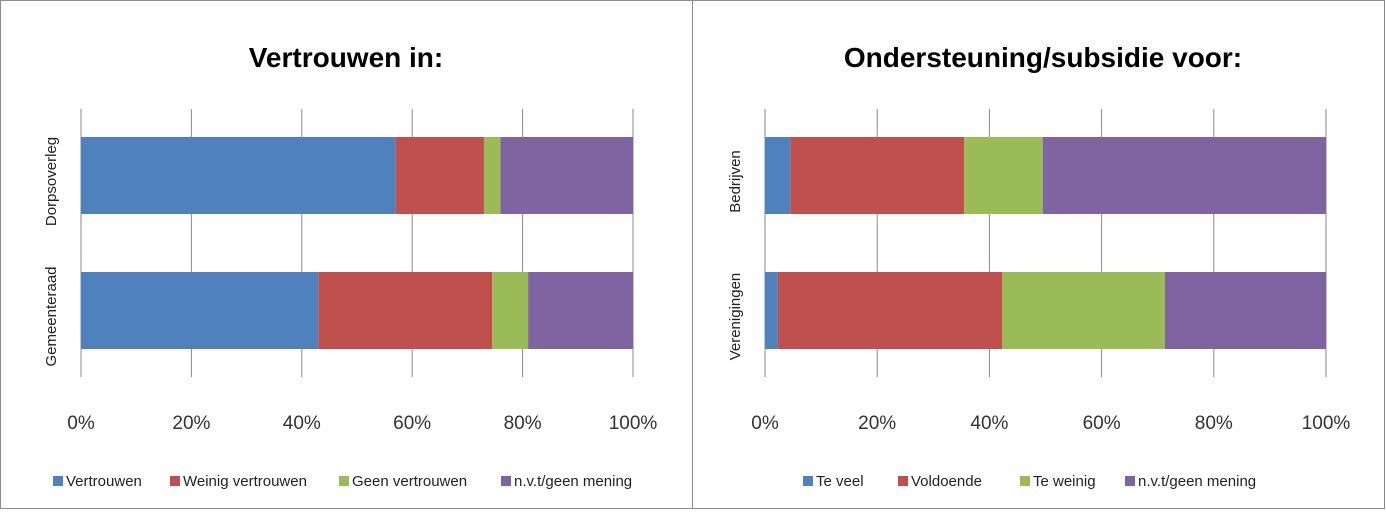 The image size is (1386, 513). I want to click on legend-swatch-te-weinig, so click(1025, 481).